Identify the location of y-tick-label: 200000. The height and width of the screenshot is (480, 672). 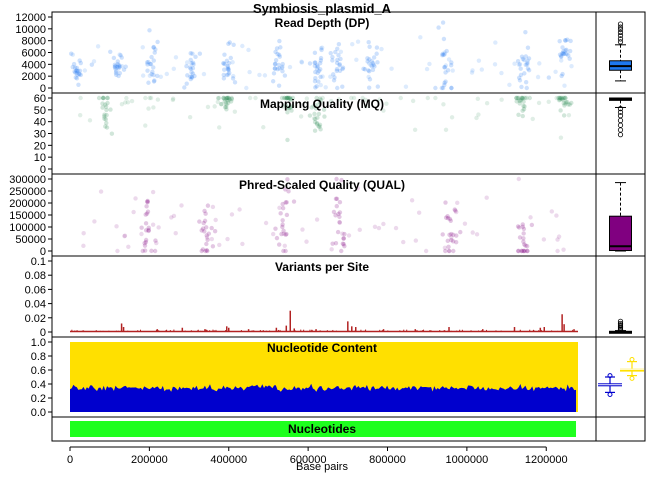
(27, 204).